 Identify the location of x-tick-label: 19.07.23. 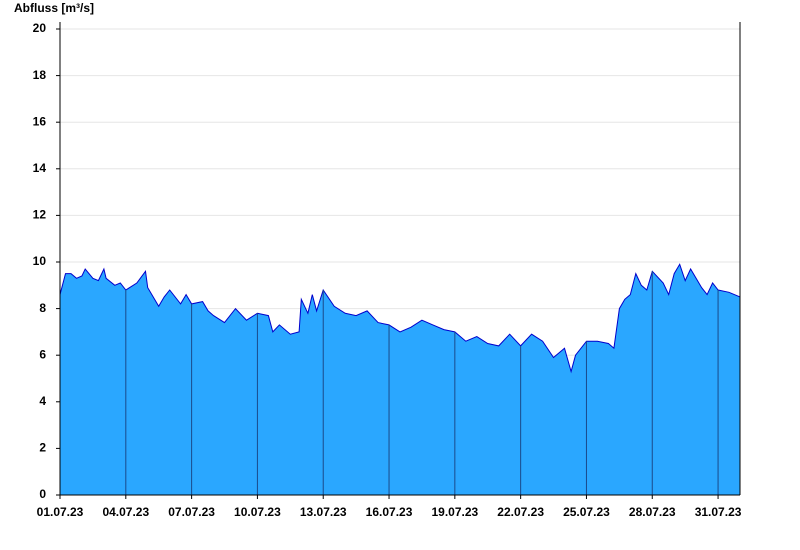
(454, 512).